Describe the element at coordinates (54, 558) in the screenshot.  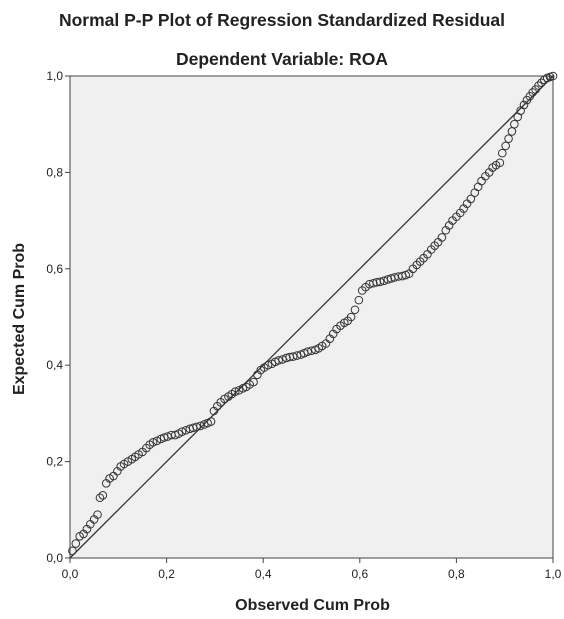
I see `y-tick-label: 0,0` at that location.